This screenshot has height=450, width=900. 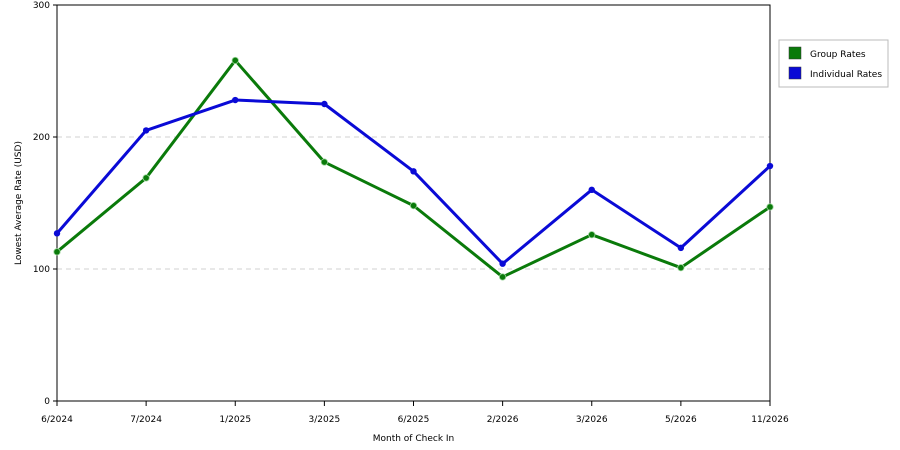 I want to click on y-axis-title: Lowest Average Rate (USD), so click(x=19, y=203).